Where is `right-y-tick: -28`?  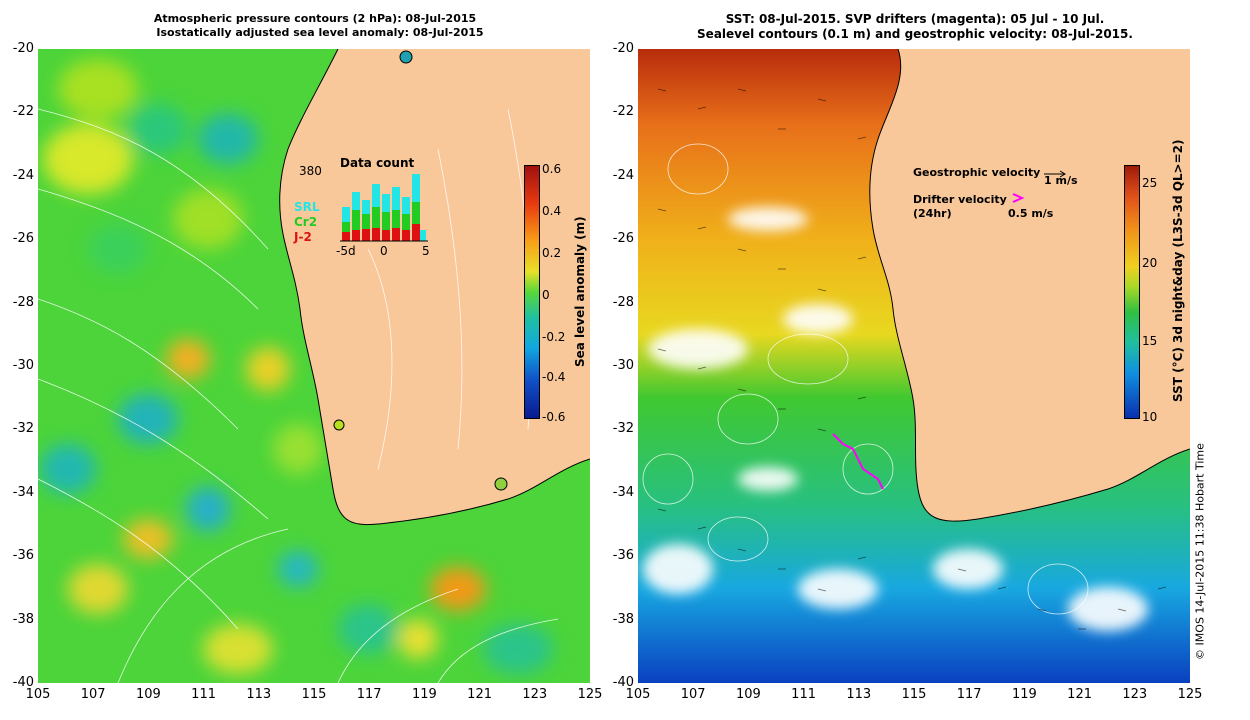 right-y-tick: -28 is located at coordinates (623, 302).